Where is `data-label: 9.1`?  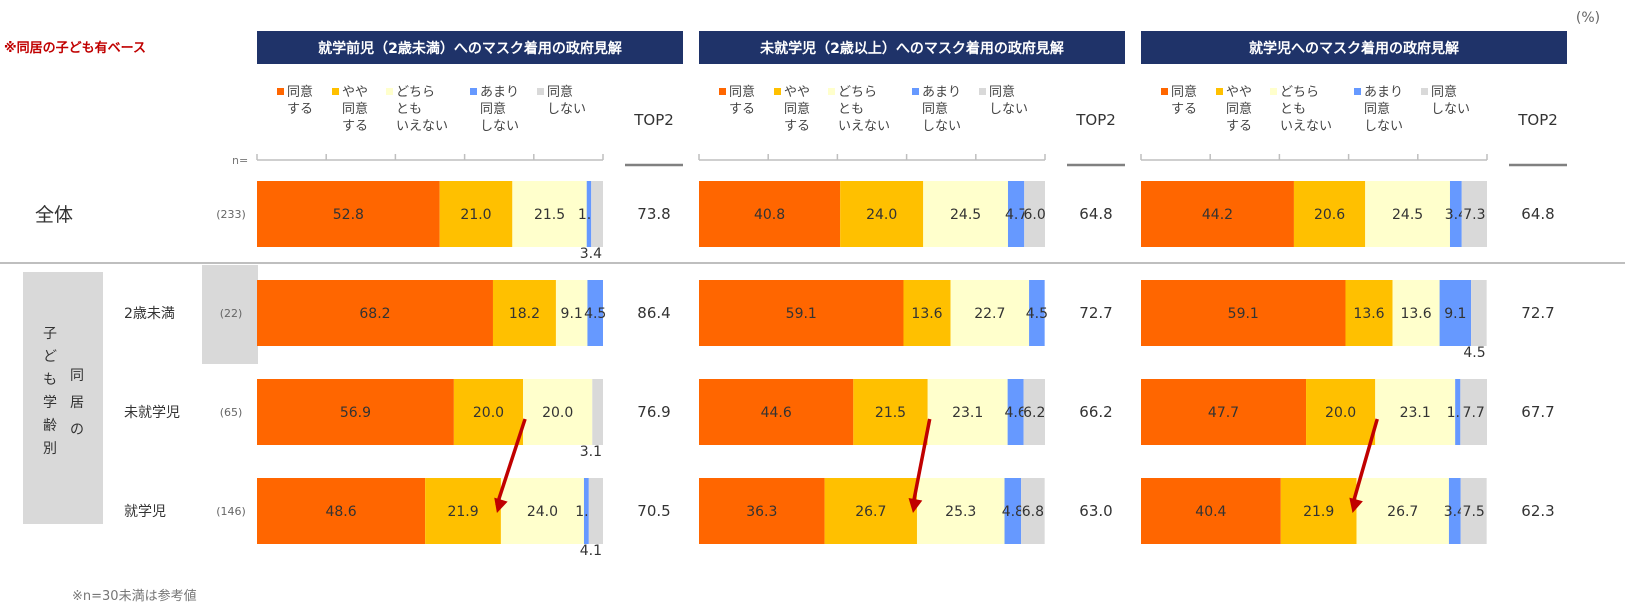
data-label: 9.1 is located at coordinates (1455, 314).